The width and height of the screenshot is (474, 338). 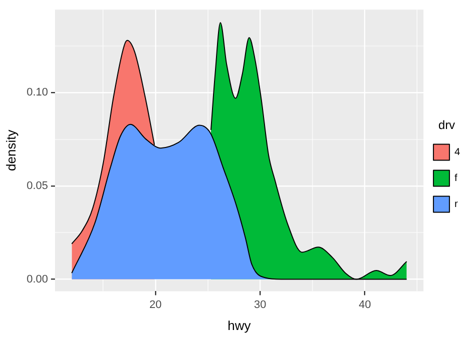 What do you see at coordinates (155, 304) in the screenshot?
I see `x-tick-label: 20` at bounding box center [155, 304].